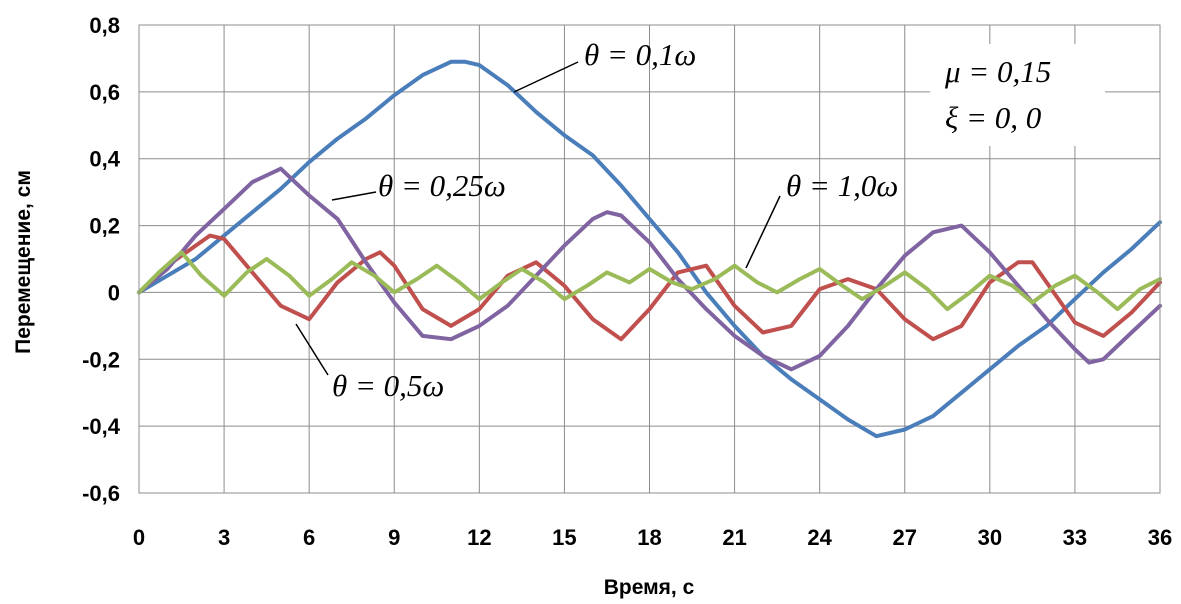 Image resolution: width=1181 pixels, height=604 pixels. Describe the element at coordinates (649, 587) in the screenshot. I see `x-axis-title: Время, с` at that location.